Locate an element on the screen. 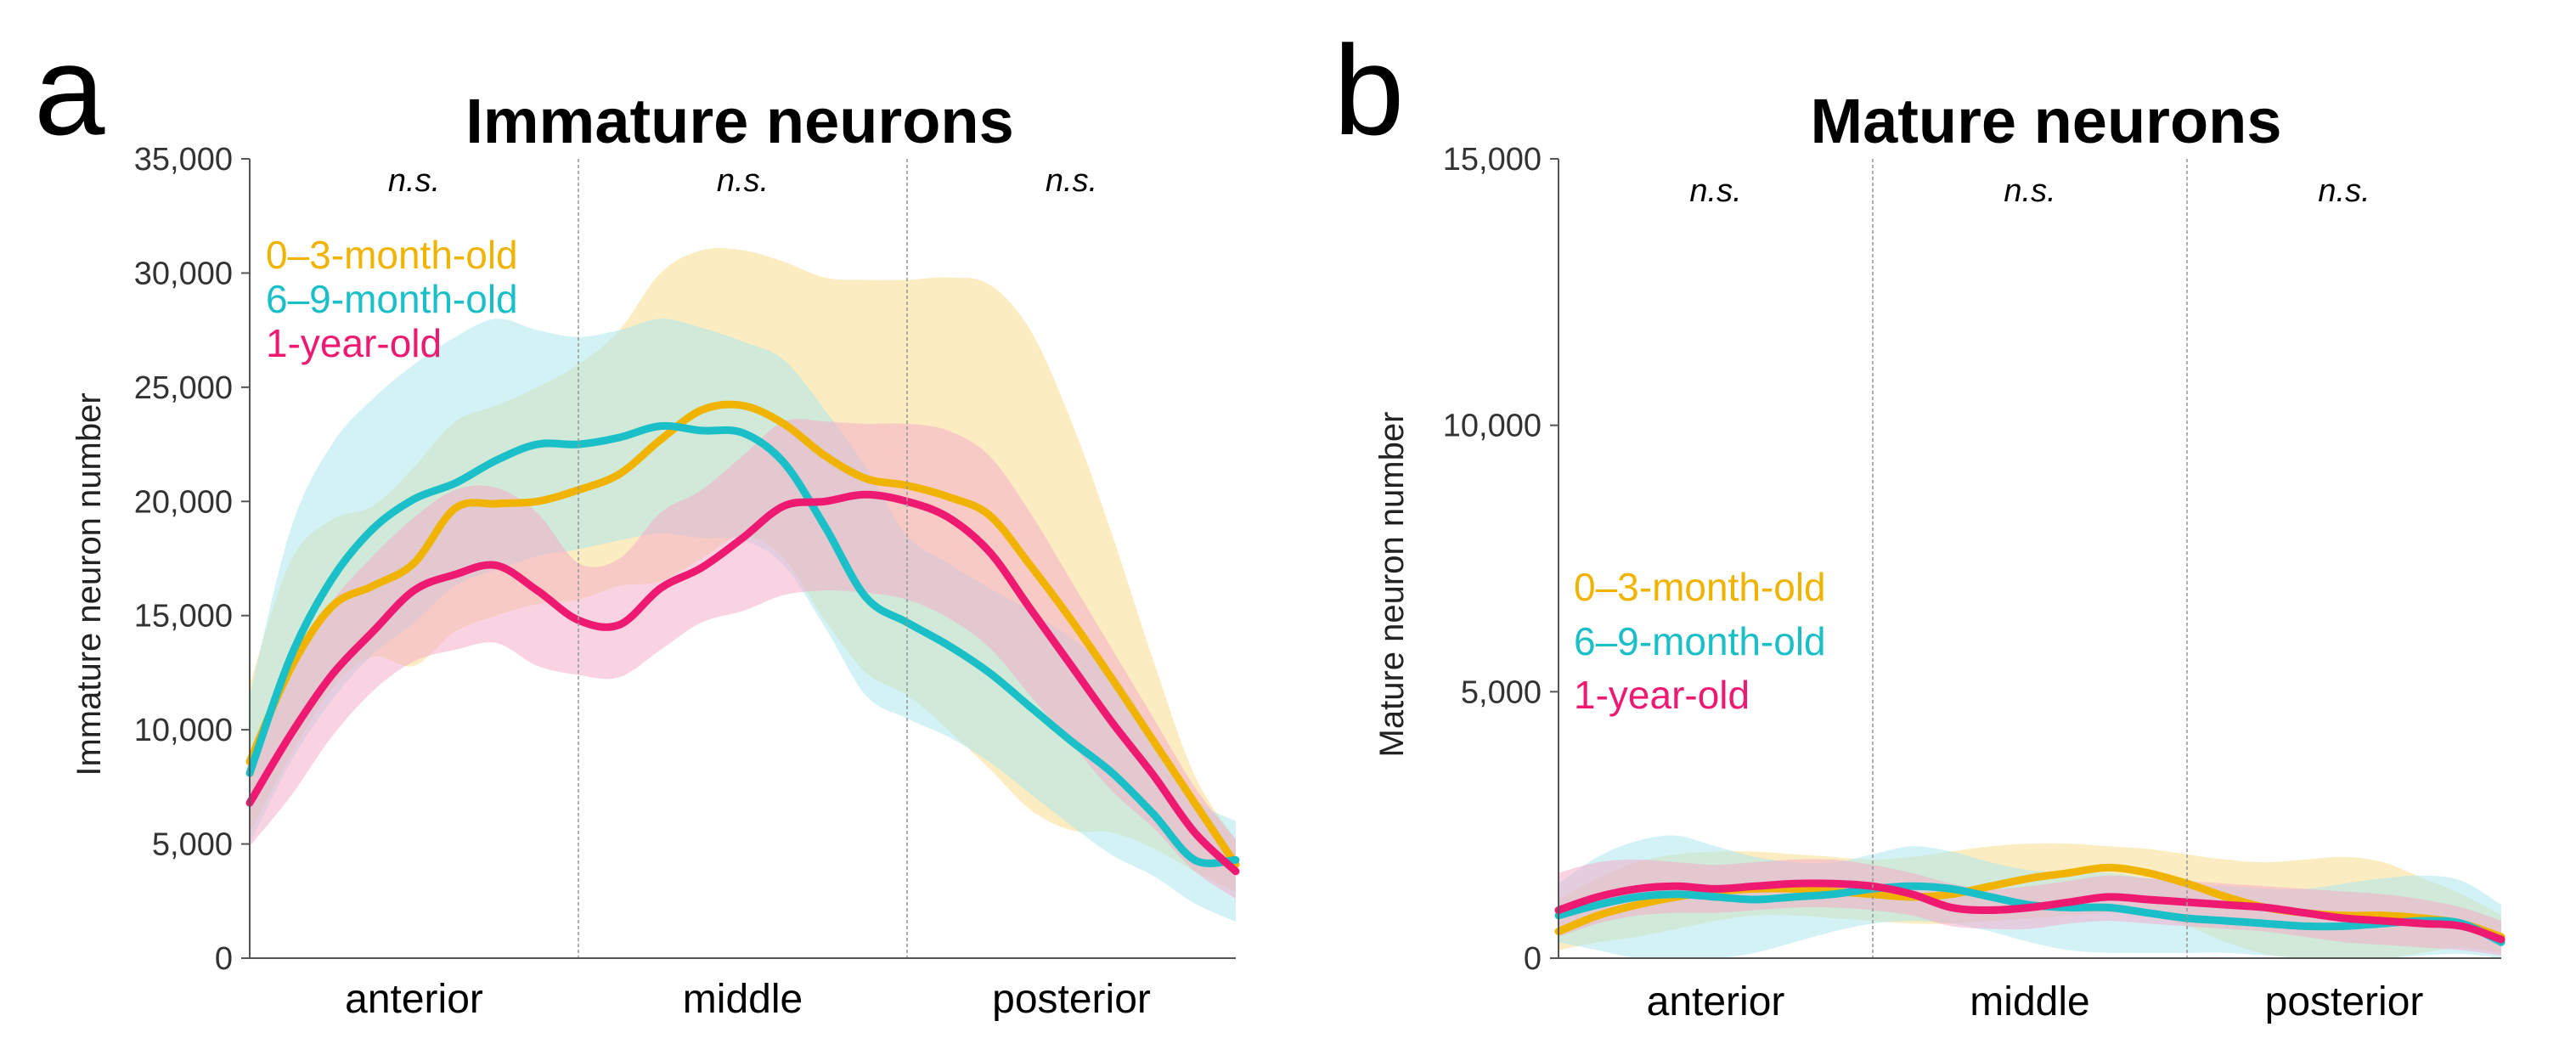 The width and height of the screenshot is (2576, 1055). panel-b-letter: b is located at coordinates (1368, 90).